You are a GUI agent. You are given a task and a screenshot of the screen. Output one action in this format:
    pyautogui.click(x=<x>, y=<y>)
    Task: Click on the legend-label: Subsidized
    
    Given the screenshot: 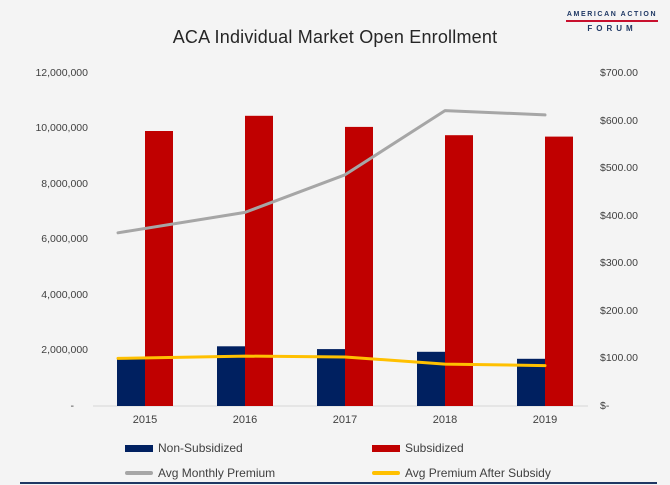 What is the action you would take?
    pyautogui.click(x=434, y=448)
    